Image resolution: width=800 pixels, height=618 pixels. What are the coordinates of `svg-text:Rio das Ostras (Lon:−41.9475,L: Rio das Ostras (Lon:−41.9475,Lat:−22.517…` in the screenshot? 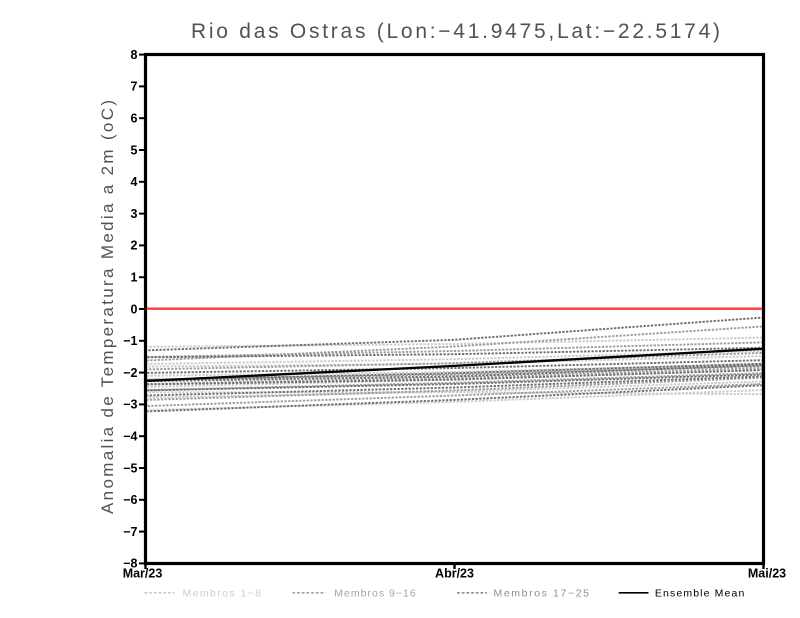 It's located at (455, 31).